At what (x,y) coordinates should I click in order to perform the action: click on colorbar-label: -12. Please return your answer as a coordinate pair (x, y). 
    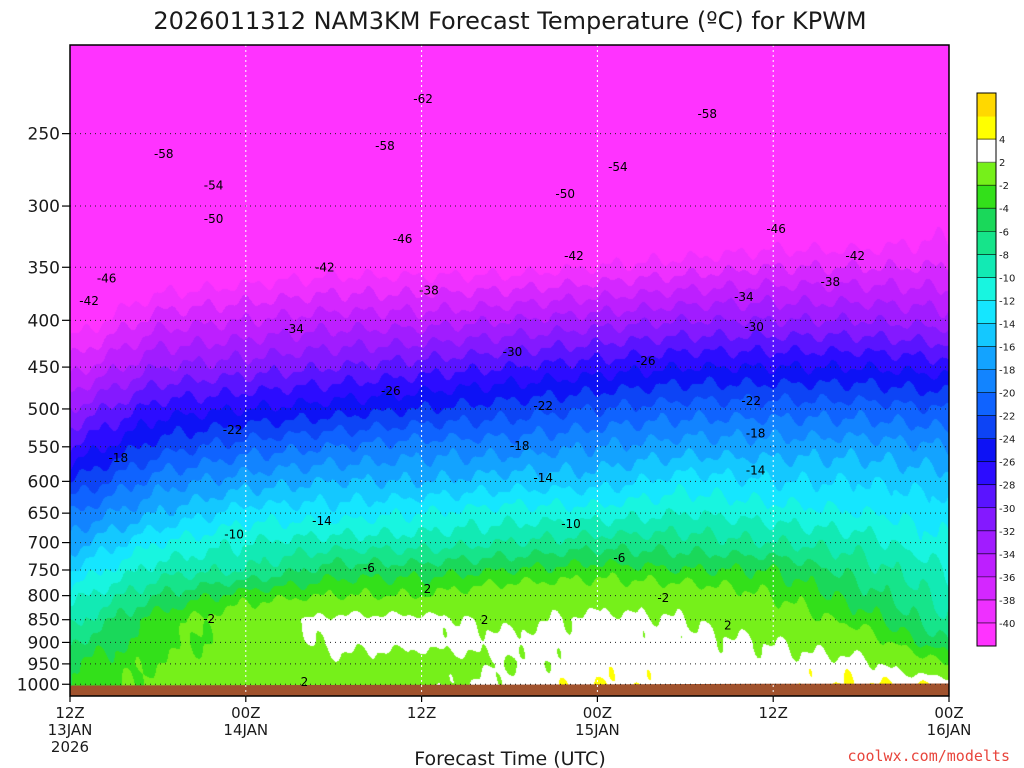
    Looking at the image, I should click on (1007, 301).